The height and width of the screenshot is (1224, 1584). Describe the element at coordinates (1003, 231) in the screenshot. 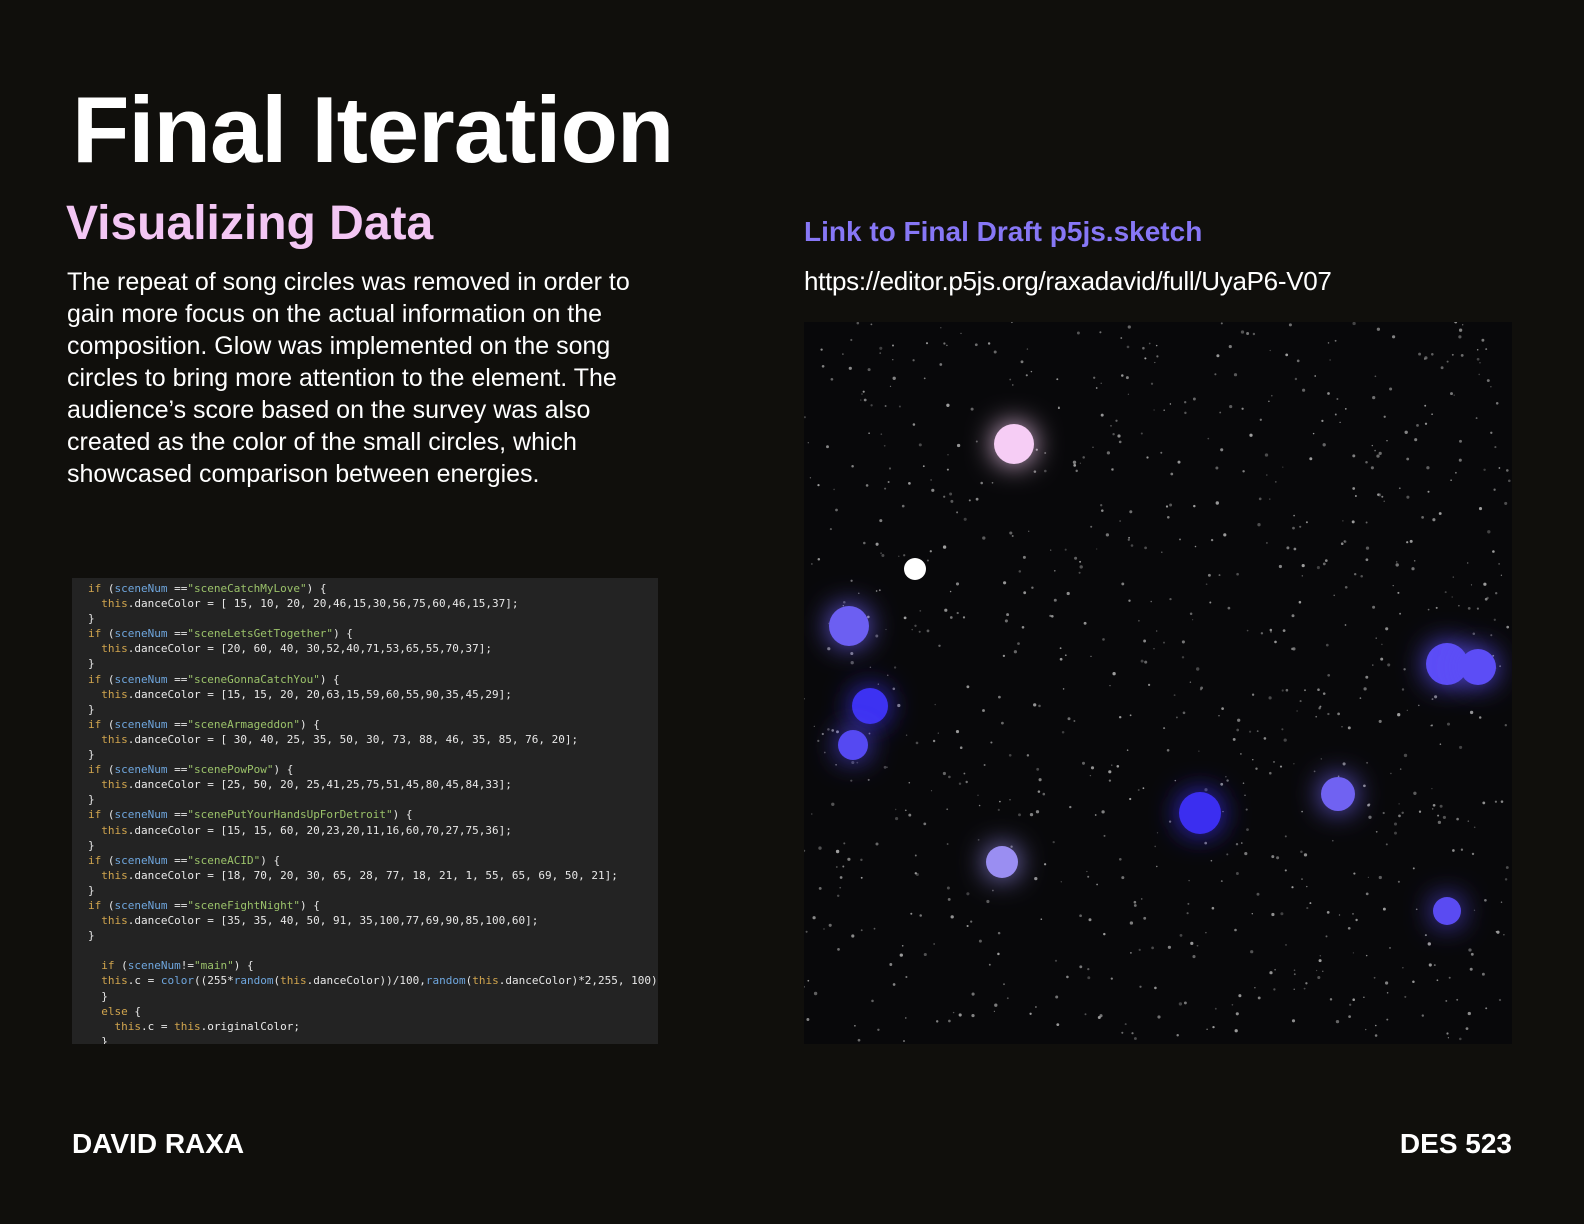

I see `sketch-link-label: Link to Final Draft p5js.sketch` at that location.